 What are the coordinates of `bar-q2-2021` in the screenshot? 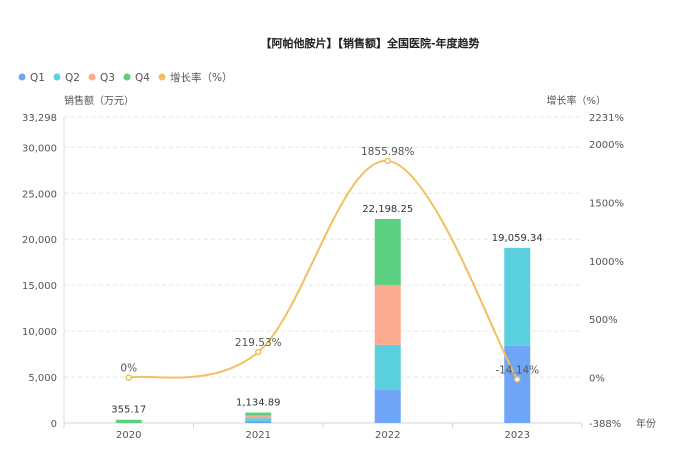 It's located at (258, 419).